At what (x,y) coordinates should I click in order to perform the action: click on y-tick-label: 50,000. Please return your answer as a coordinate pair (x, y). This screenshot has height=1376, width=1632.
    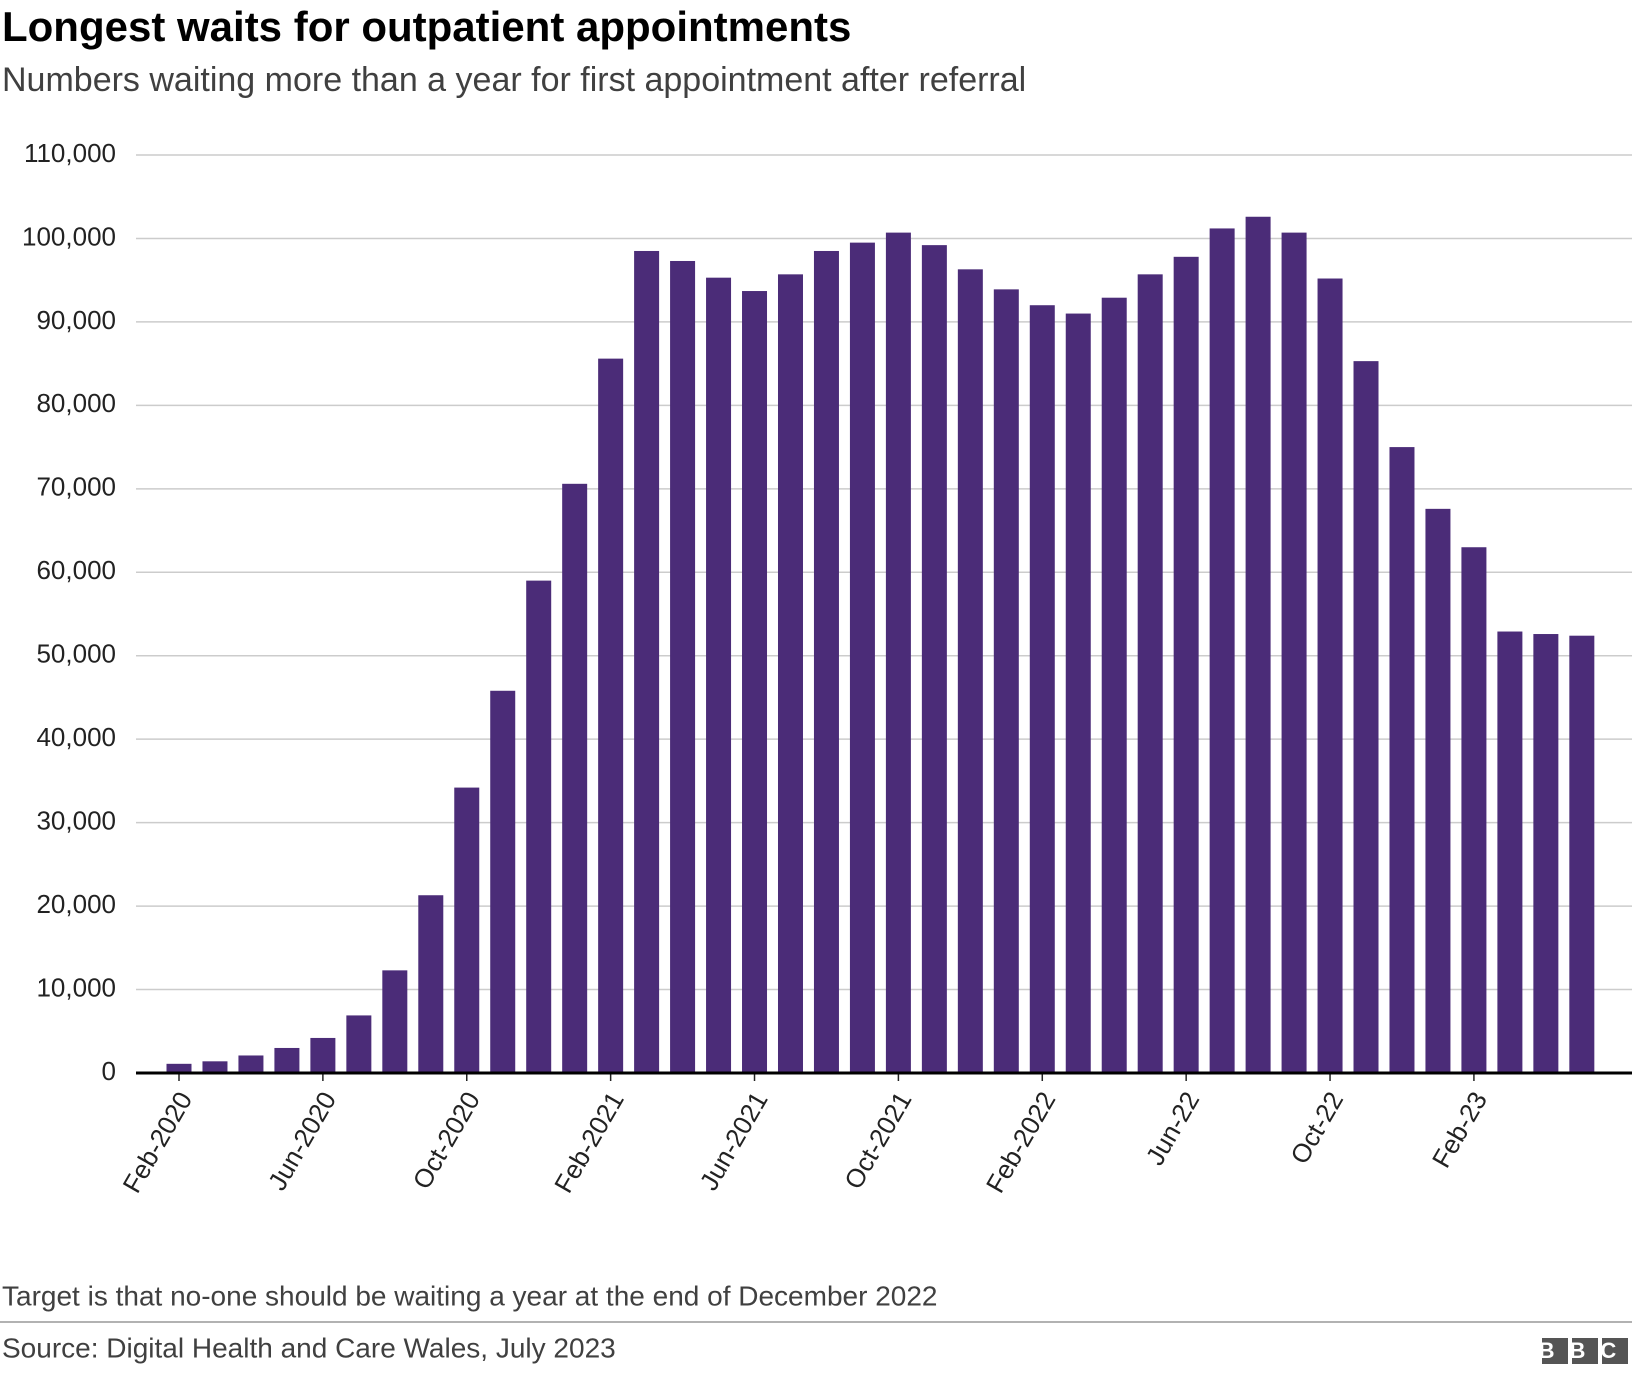
    Looking at the image, I should click on (76, 654).